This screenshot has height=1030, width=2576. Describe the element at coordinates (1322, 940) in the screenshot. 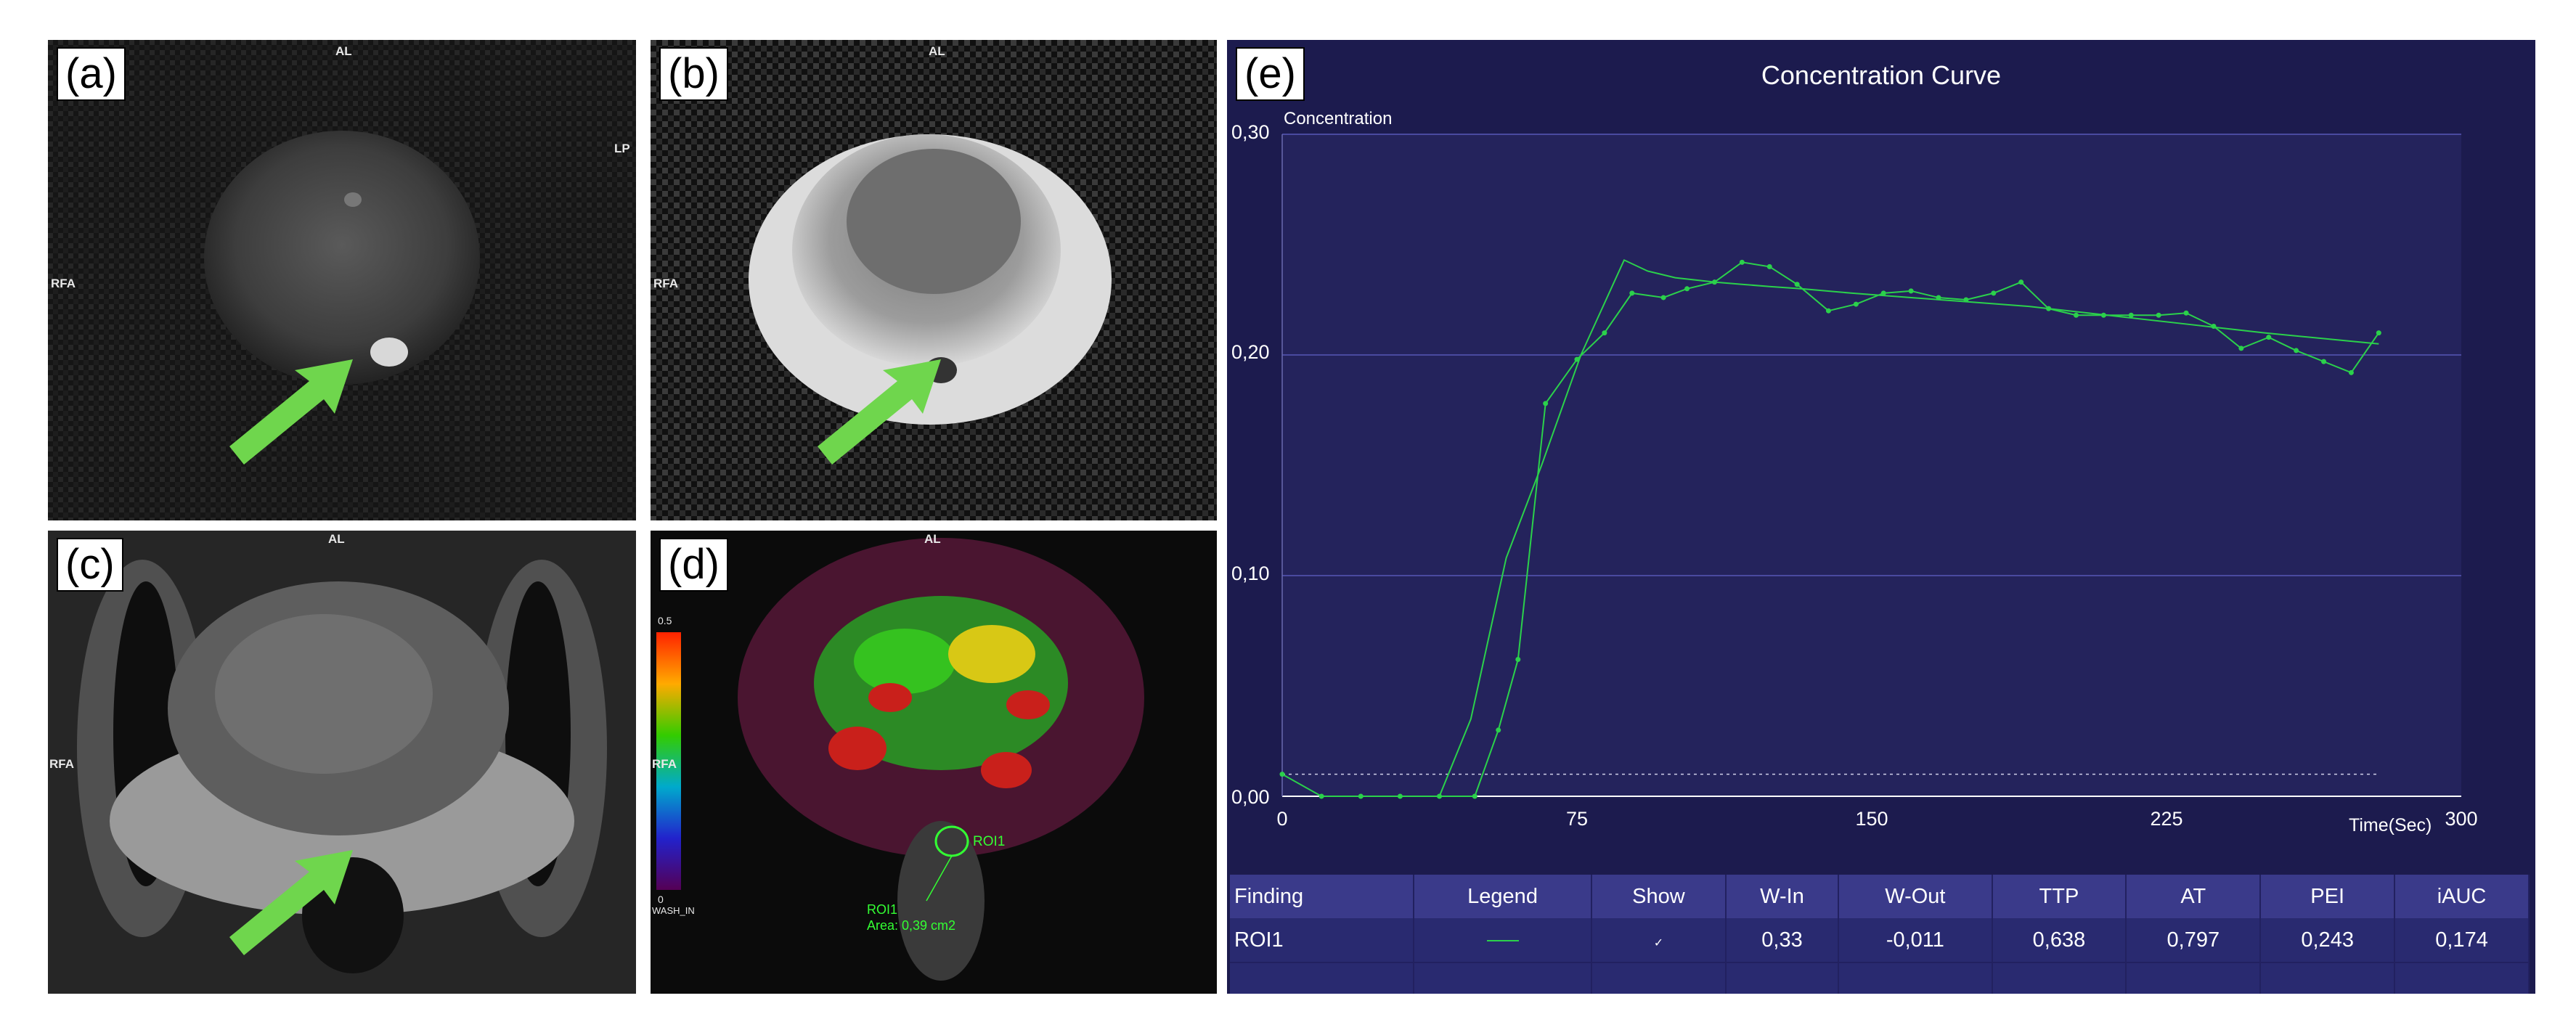

I see `cell-finding: ROI1` at that location.